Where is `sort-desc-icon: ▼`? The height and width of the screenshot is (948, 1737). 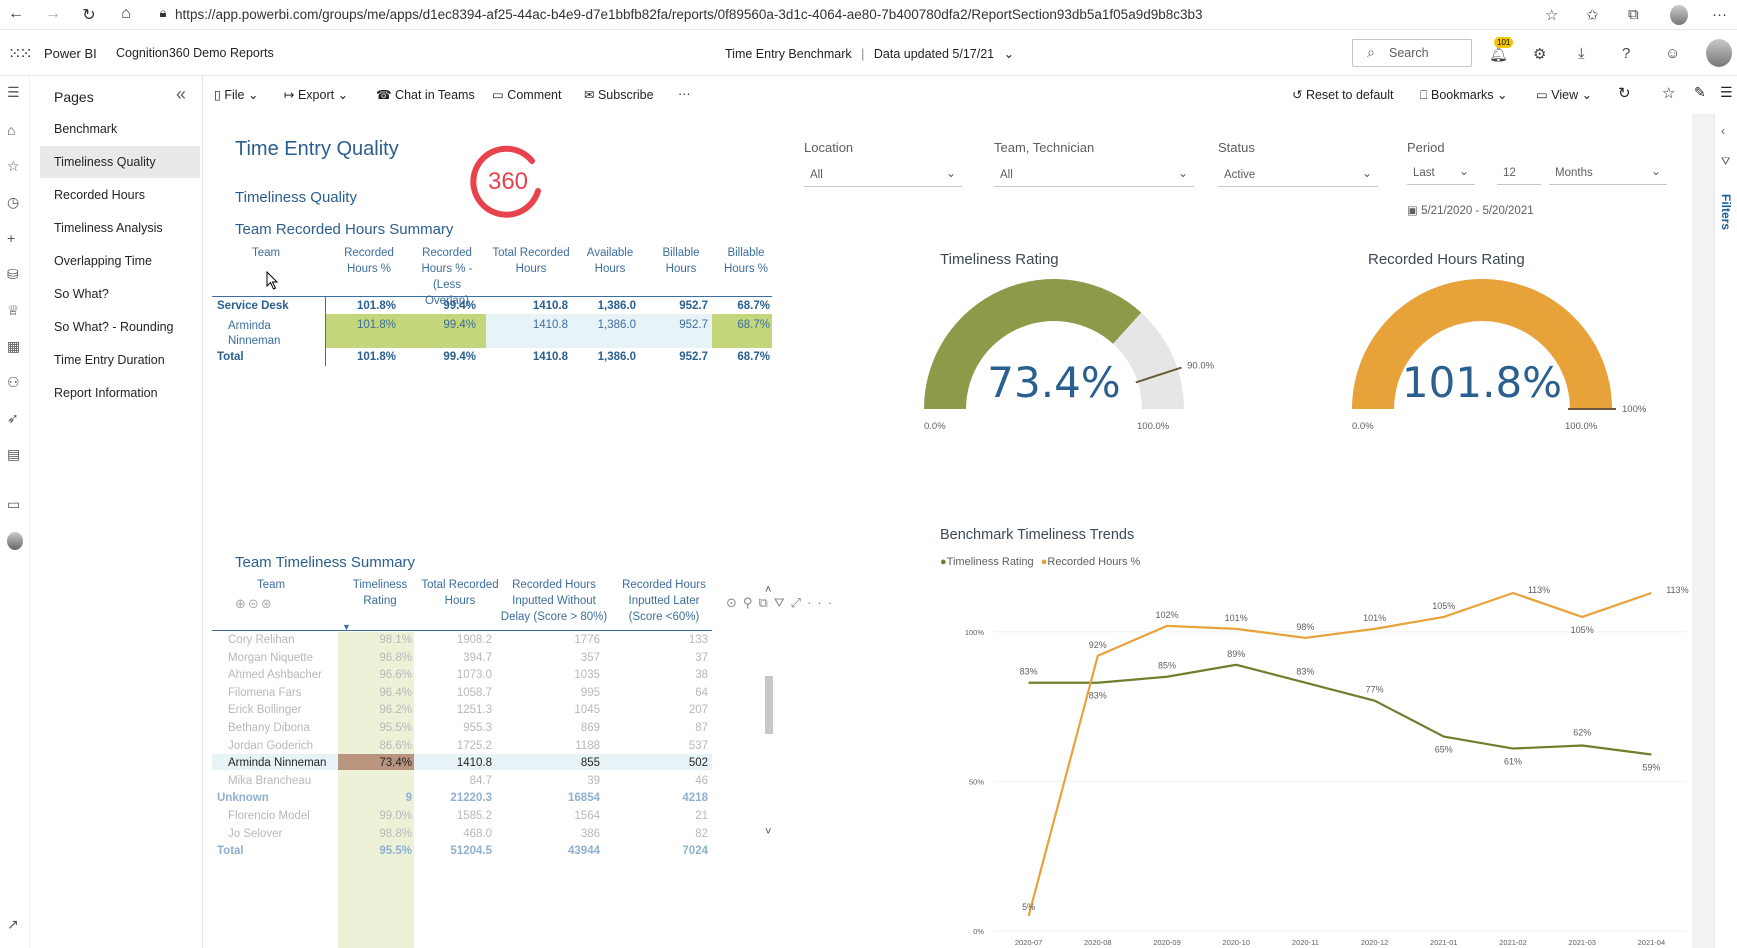 sort-desc-icon: ▼ is located at coordinates (346, 627).